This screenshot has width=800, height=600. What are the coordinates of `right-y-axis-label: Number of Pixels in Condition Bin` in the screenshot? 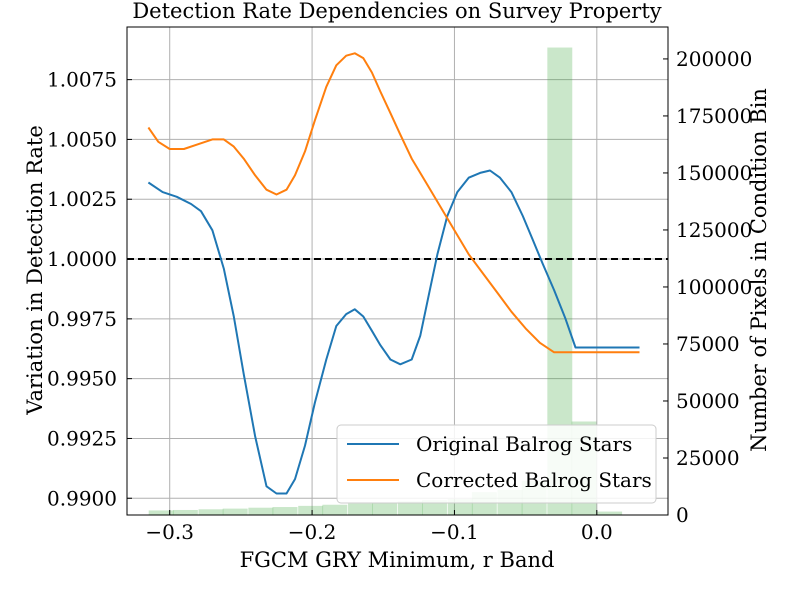 It's located at (759, 270).